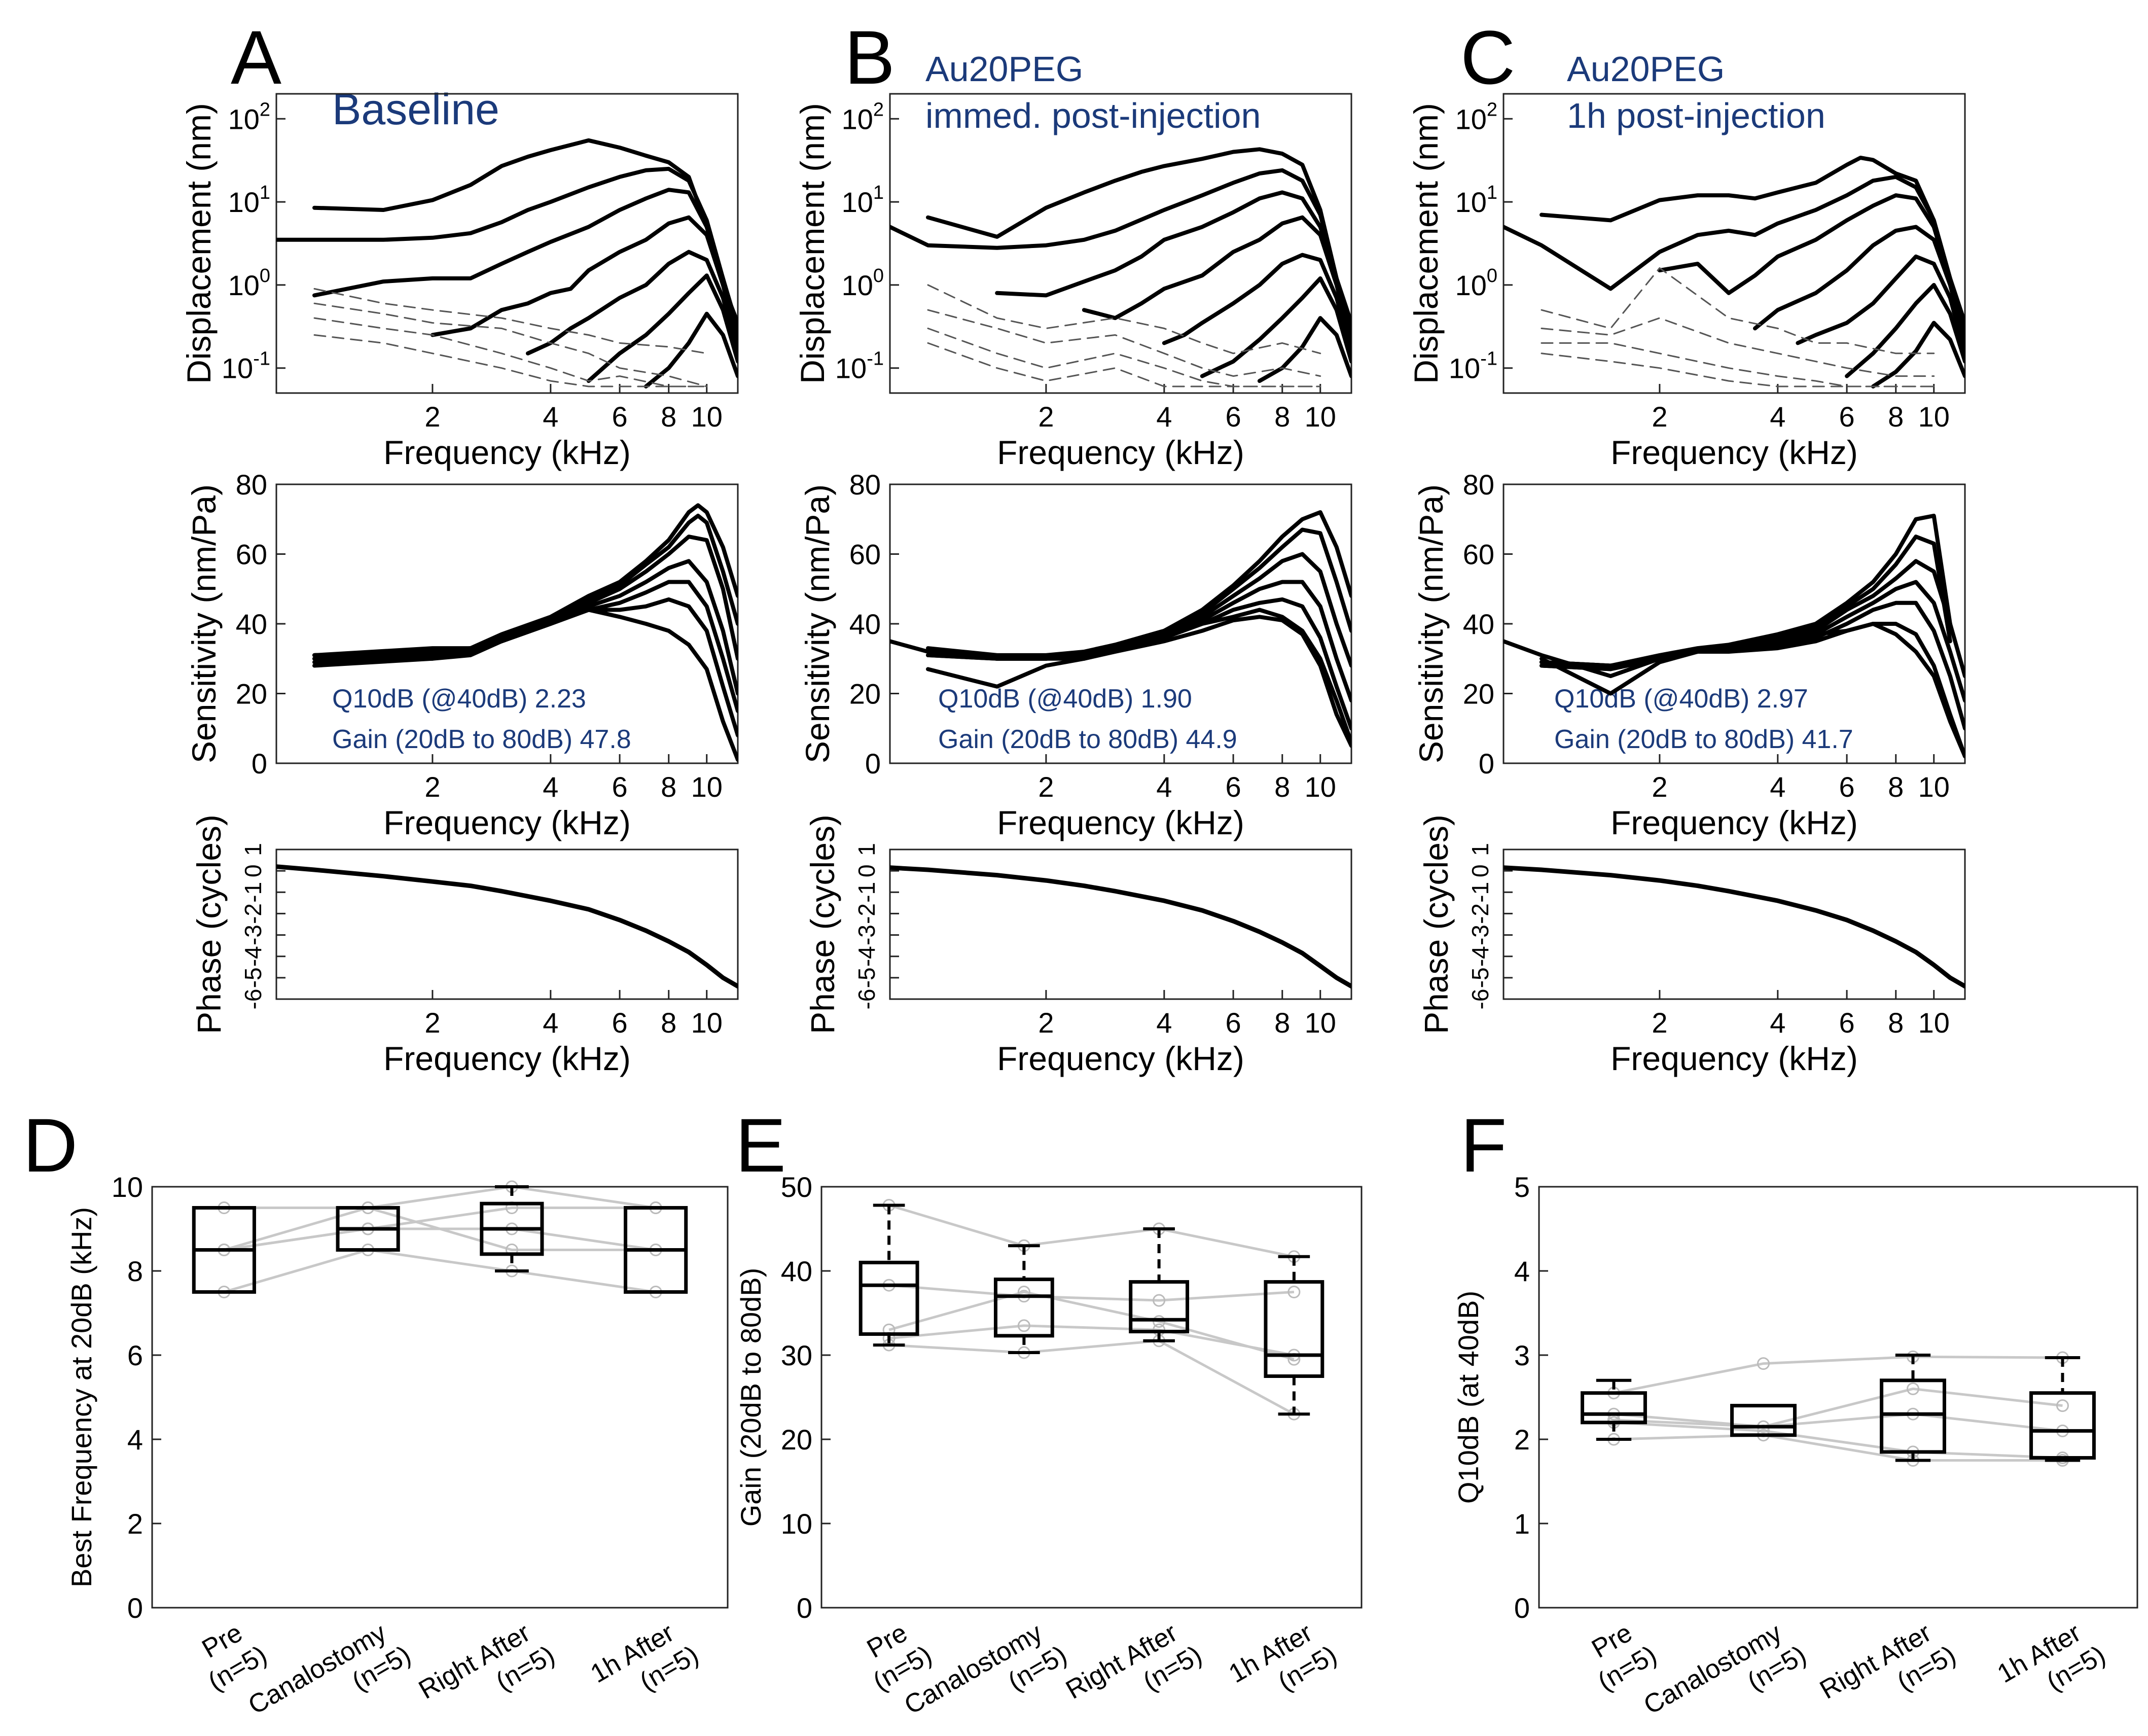 The image size is (2148, 1736). What do you see at coordinates (1905, 330) in the screenshot?
I see `series-line-30-db` at bounding box center [1905, 330].